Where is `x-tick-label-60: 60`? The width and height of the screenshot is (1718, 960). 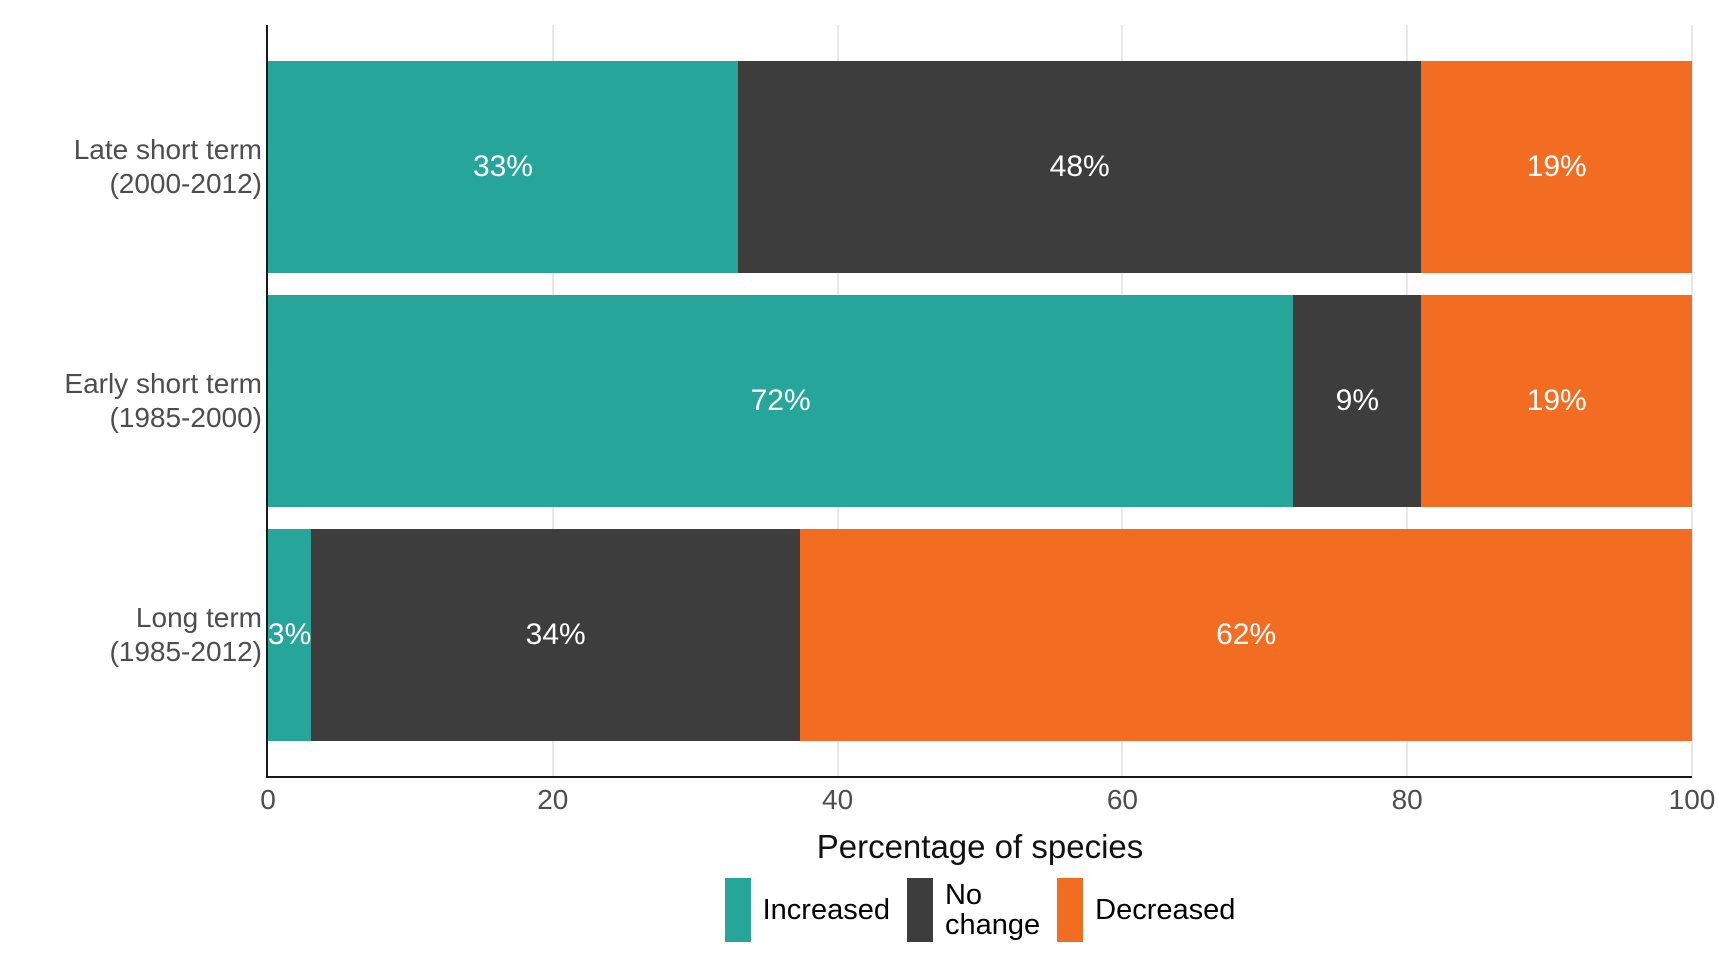
x-tick-label-60: 60 is located at coordinates (1122, 799).